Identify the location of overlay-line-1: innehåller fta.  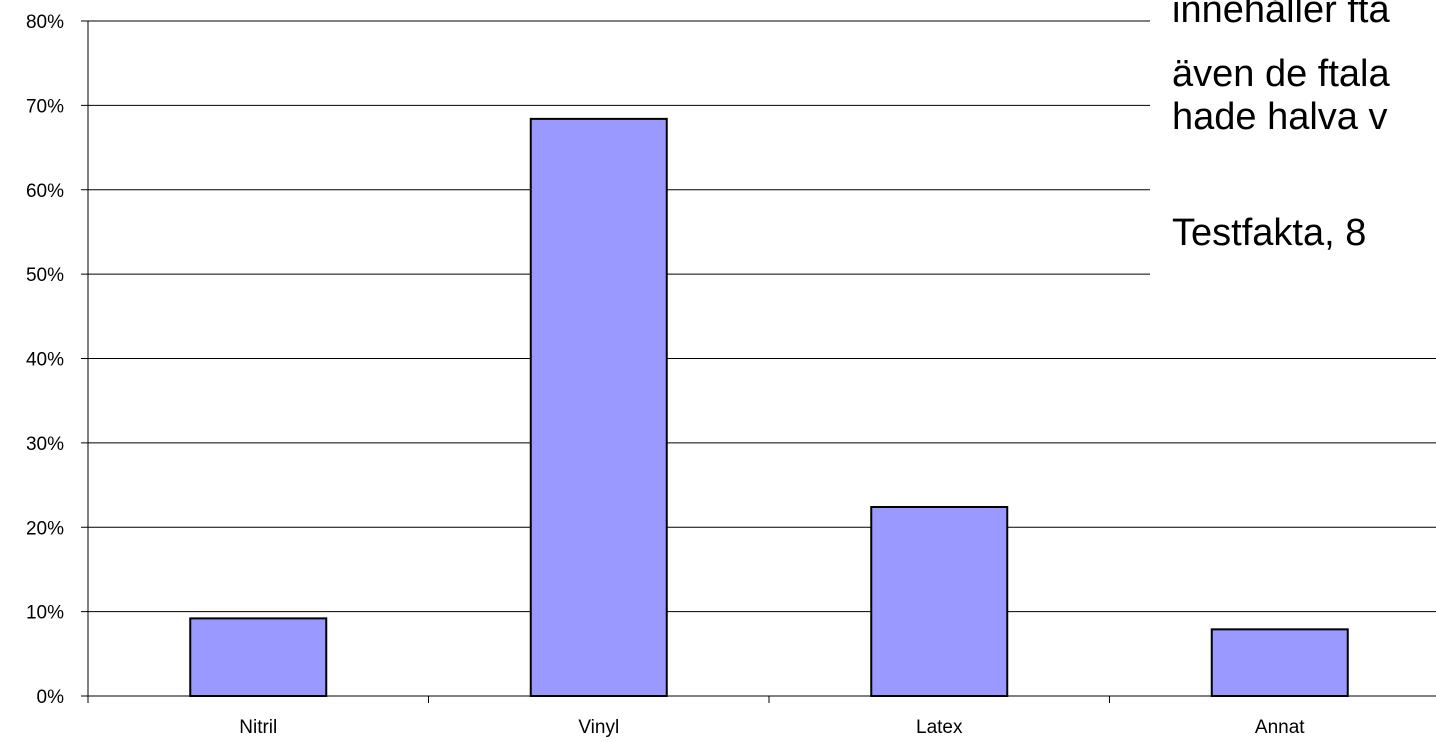
(1281, 15).